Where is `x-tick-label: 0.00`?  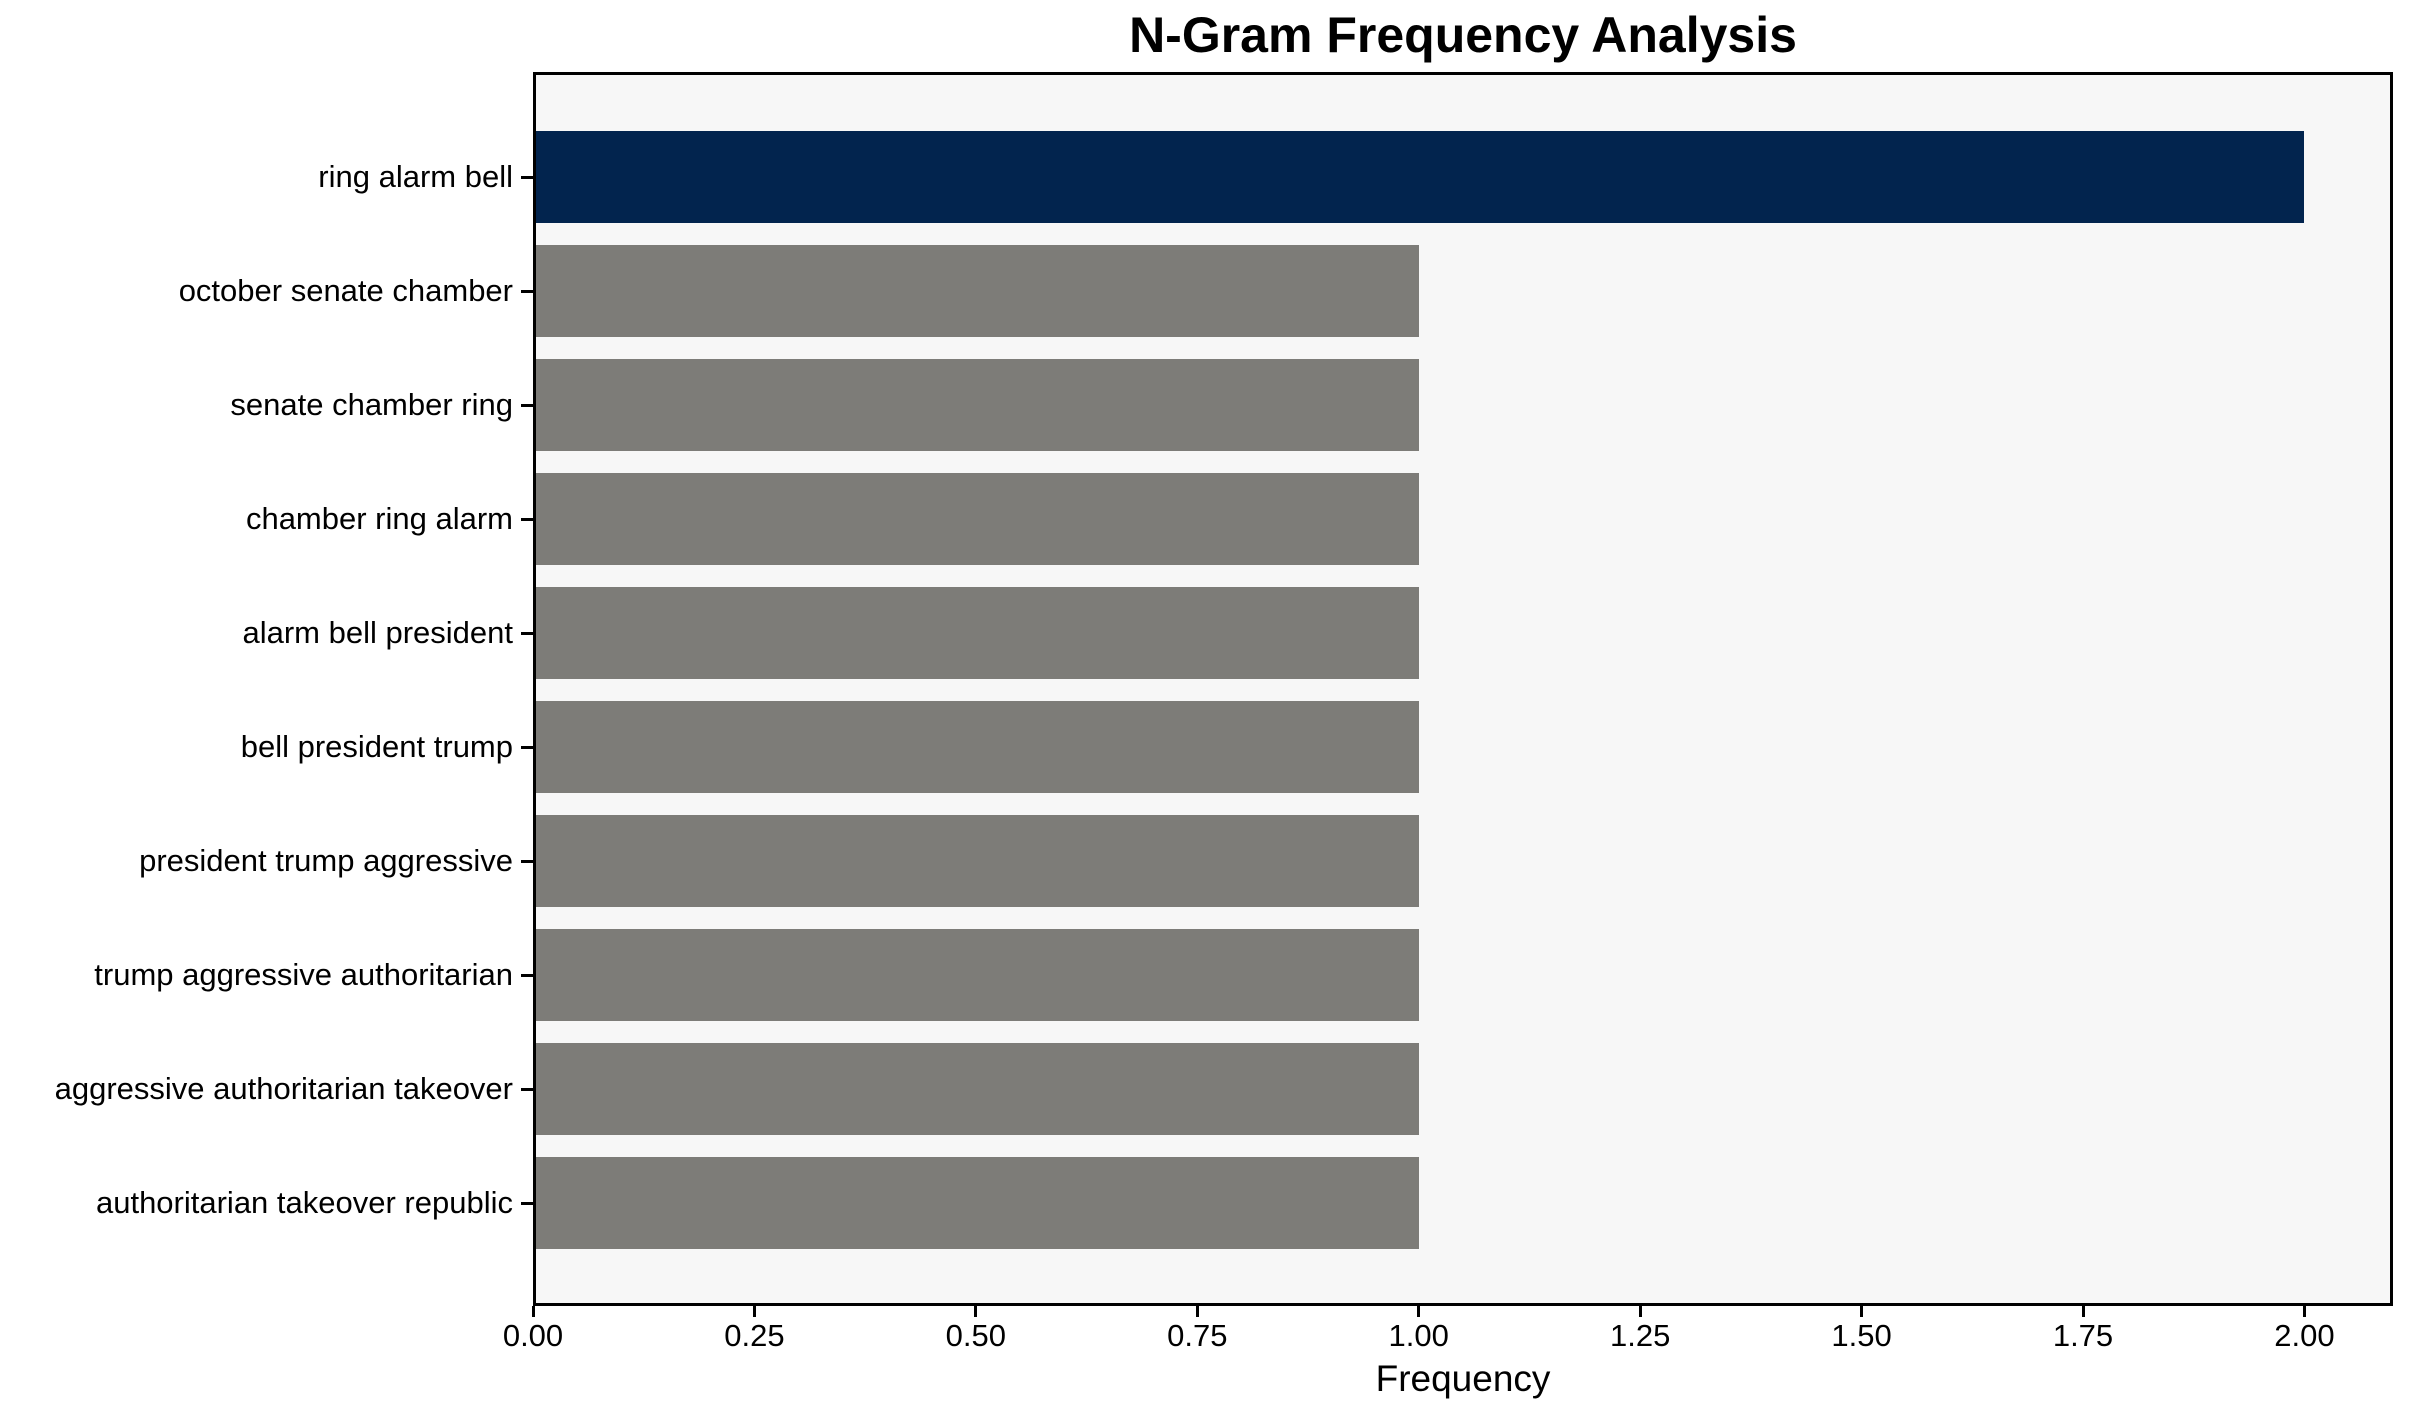 x-tick-label: 0.00 is located at coordinates (533, 1335).